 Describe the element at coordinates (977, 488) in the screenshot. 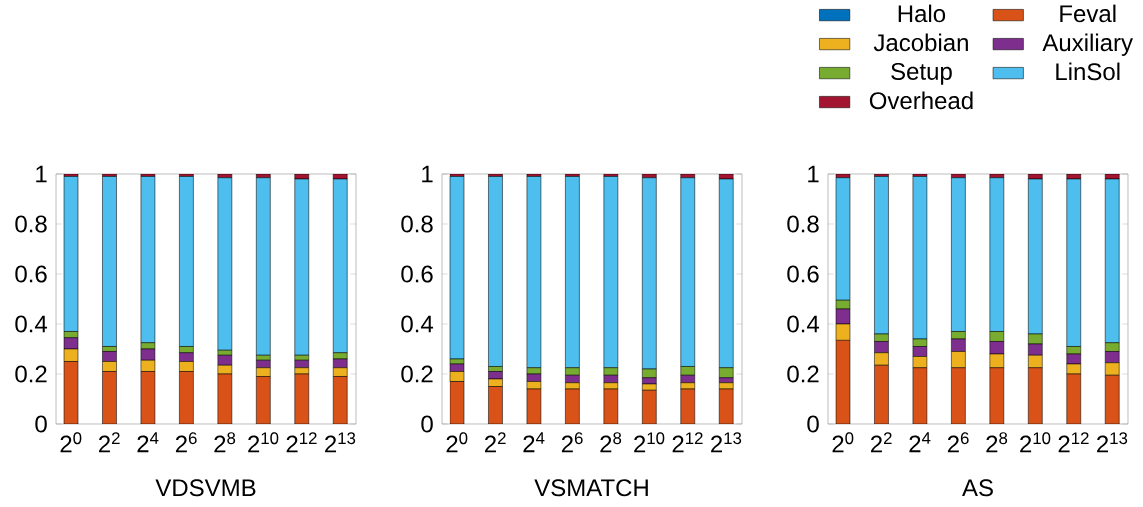

I see `x-axis-title: AS` at that location.